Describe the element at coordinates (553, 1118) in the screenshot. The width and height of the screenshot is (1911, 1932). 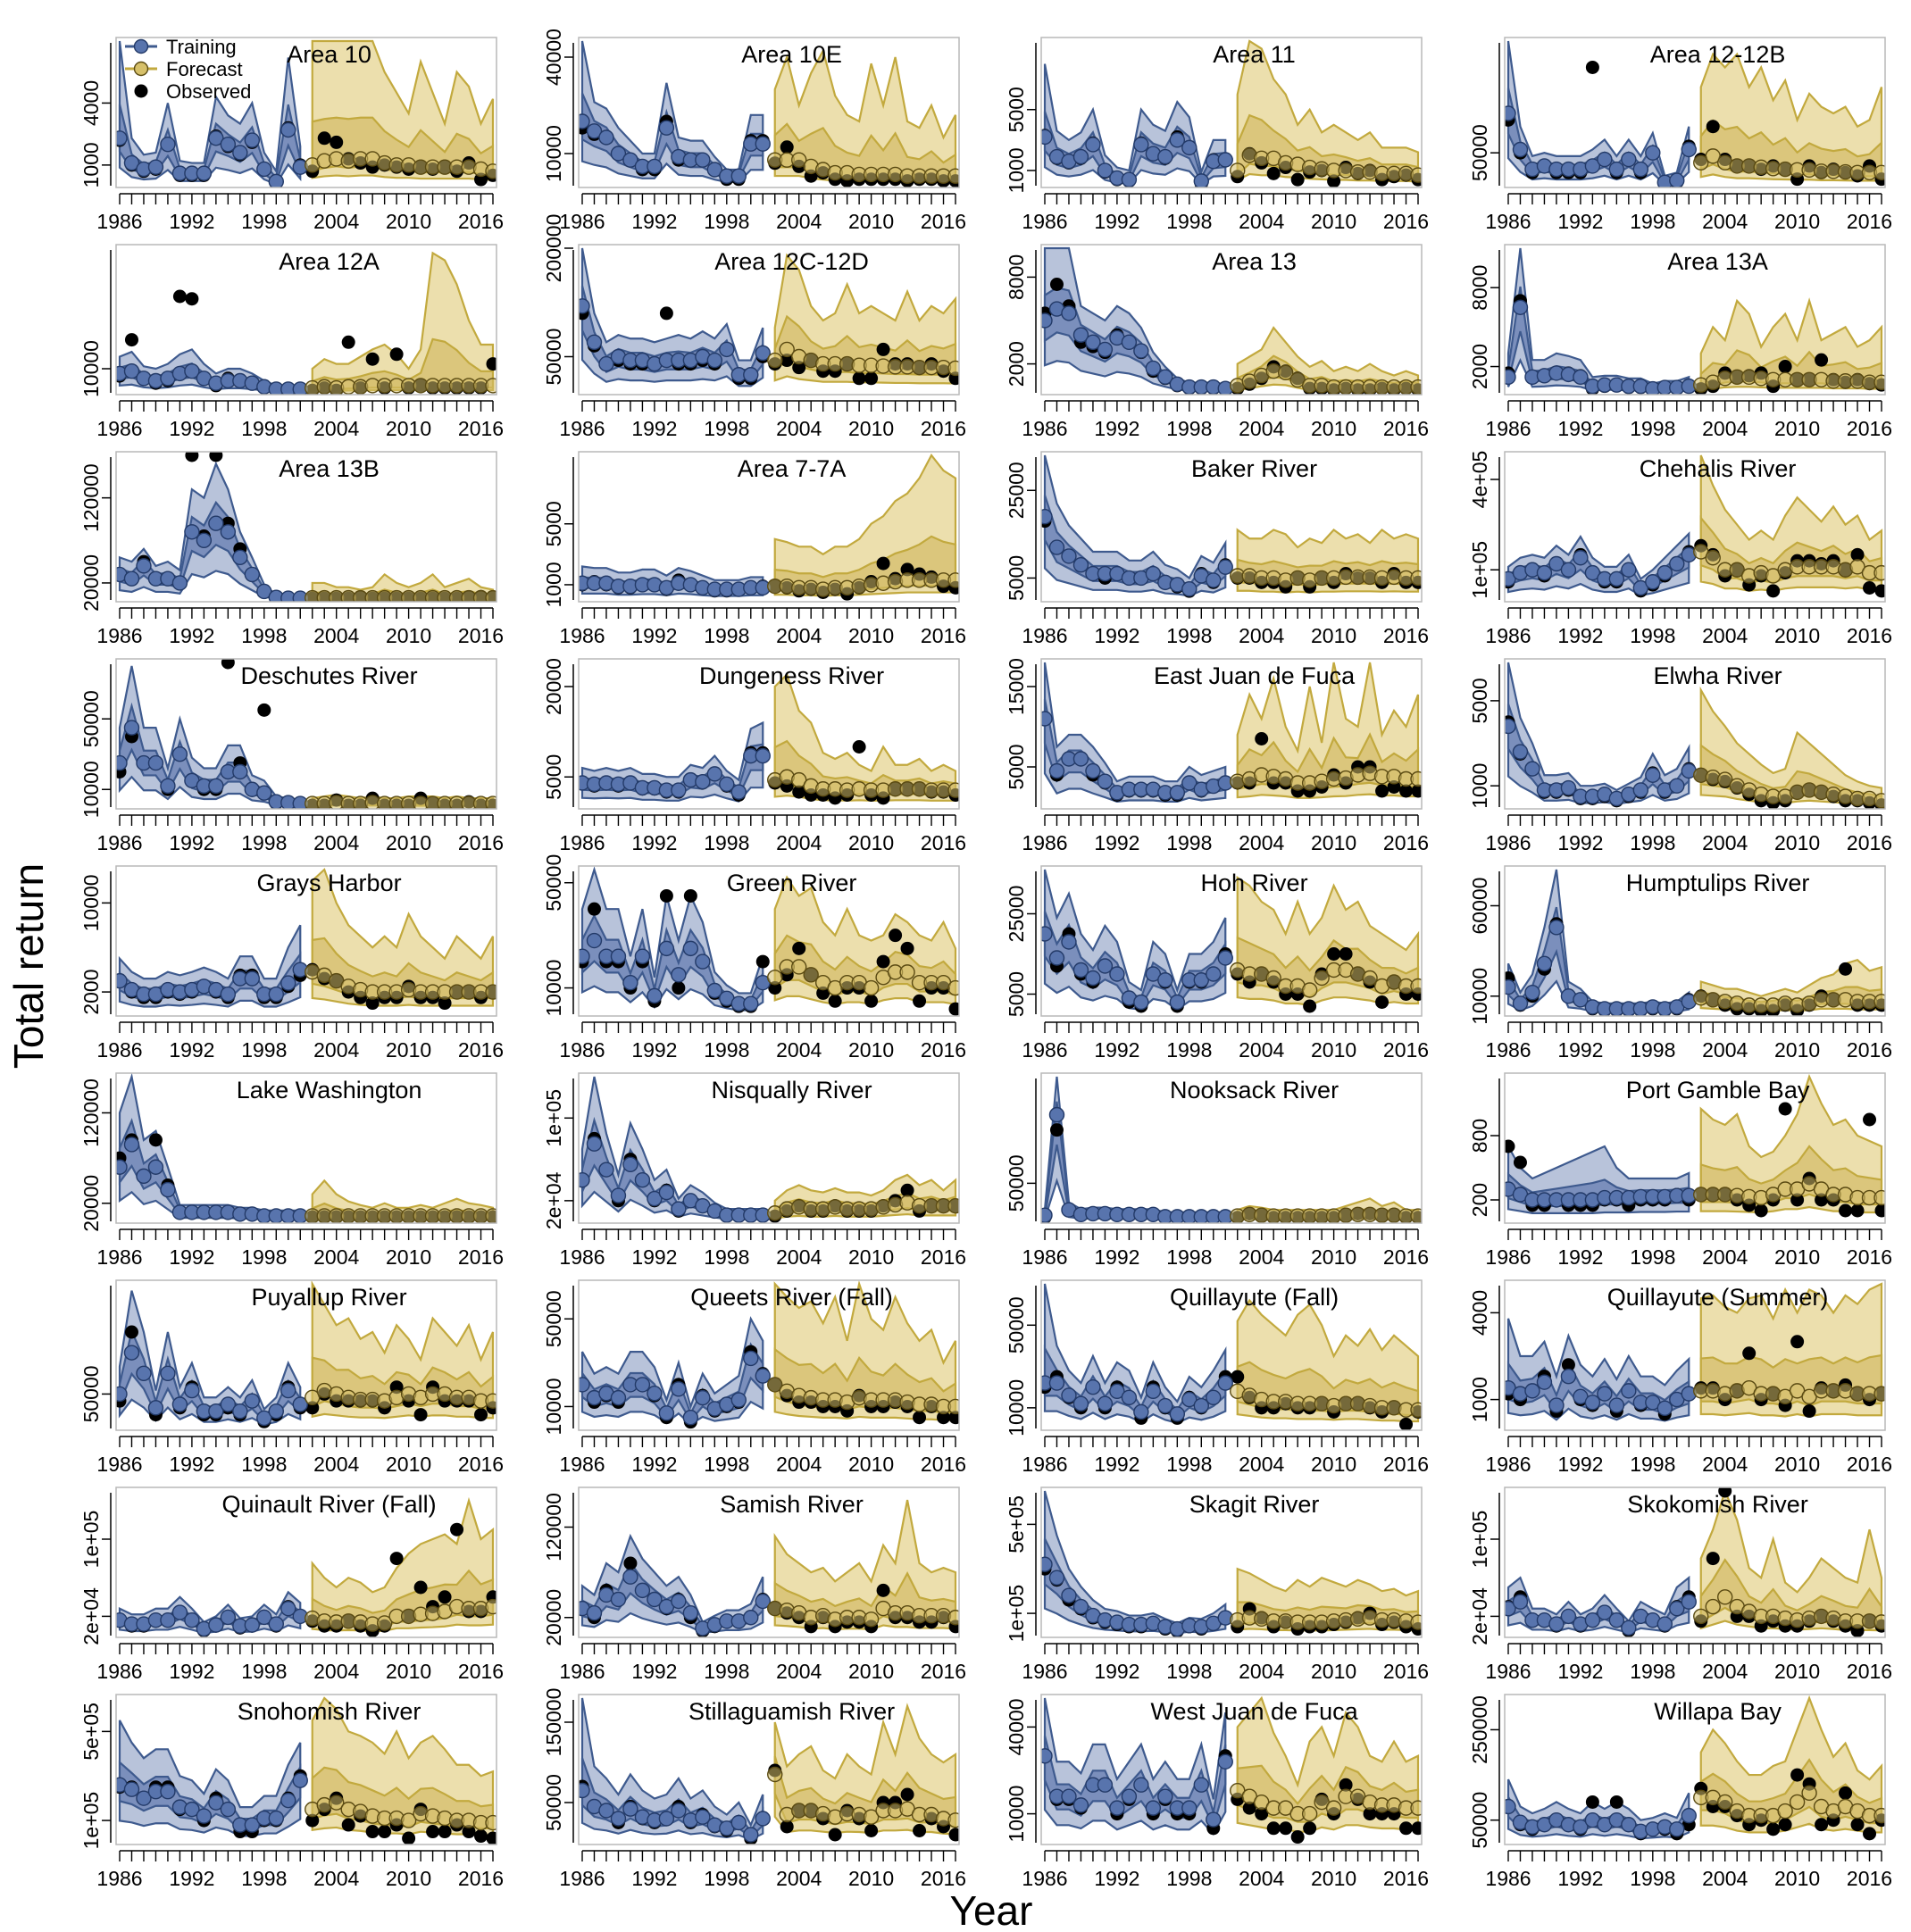
I see `y-tick-label: 1e+05` at that location.